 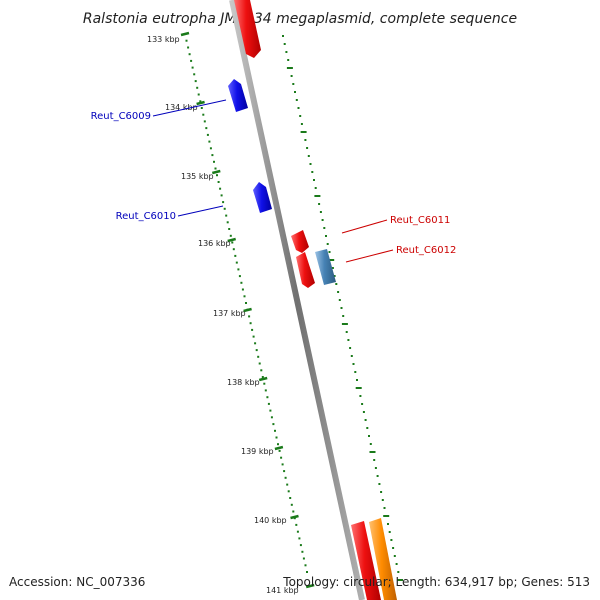 What do you see at coordinates (305, 270) in the screenshot?
I see `gene-arrow-reut-c6012` at bounding box center [305, 270].